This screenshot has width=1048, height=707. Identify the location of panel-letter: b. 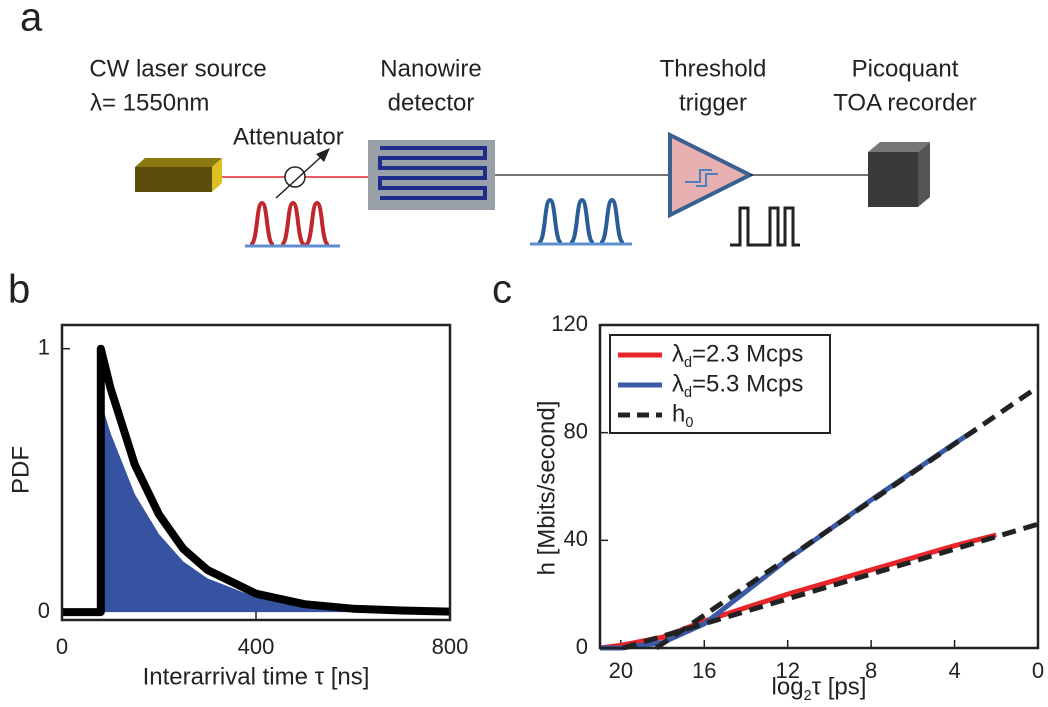
(19, 290).